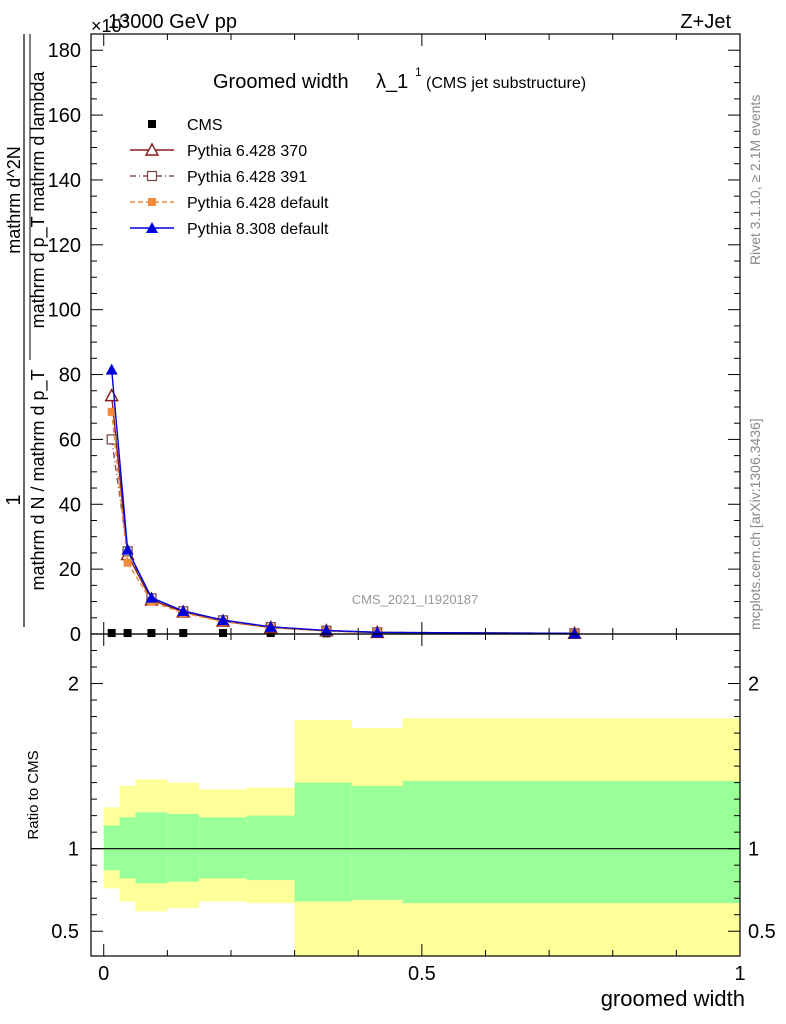 The width and height of the screenshot is (786, 1024). What do you see at coordinates (73, 685) in the screenshot?
I see `ratio-ytick-label-left-2: 2` at bounding box center [73, 685].